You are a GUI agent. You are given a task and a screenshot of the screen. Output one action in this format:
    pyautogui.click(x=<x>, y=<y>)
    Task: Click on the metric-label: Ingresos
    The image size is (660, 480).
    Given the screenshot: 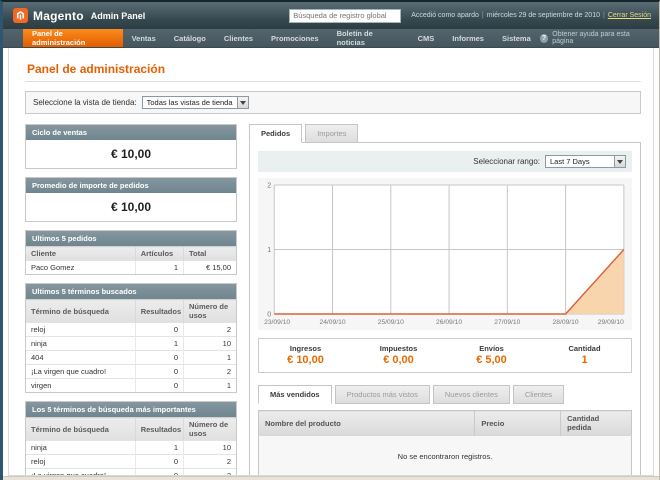 What is the action you would take?
    pyautogui.click(x=305, y=348)
    